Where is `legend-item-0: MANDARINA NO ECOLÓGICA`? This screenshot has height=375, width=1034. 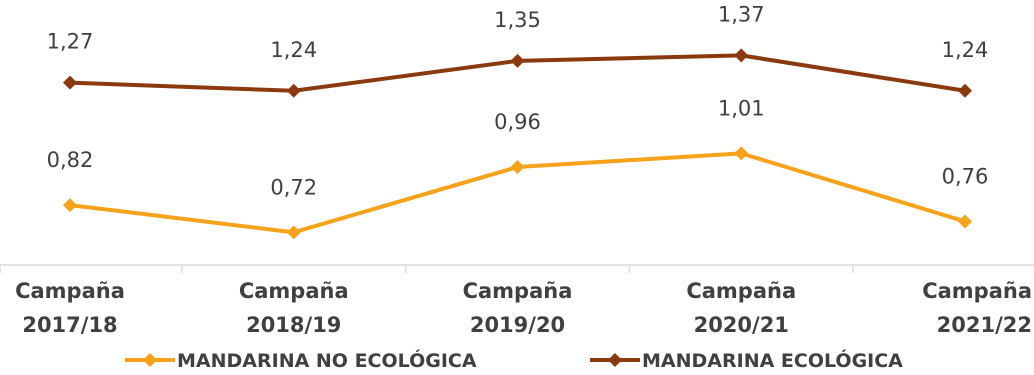
legend-item-0: MANDARINA NO ECOLÓGICA is located at coordinates (301, 360).